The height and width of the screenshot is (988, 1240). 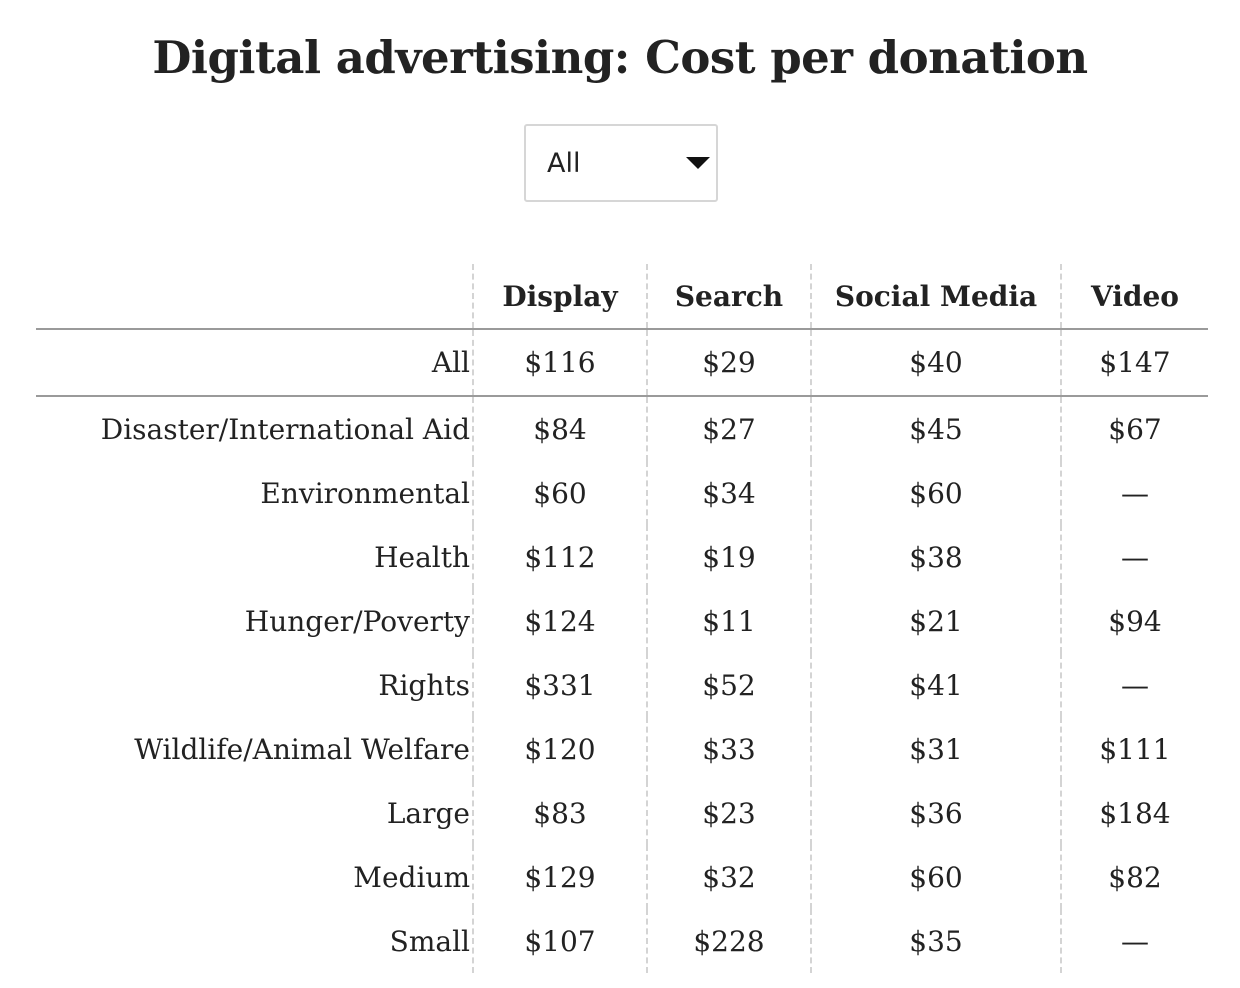 I want to click on table-row: Environmental $60 $34 $60—, so click(x=622, y=493).